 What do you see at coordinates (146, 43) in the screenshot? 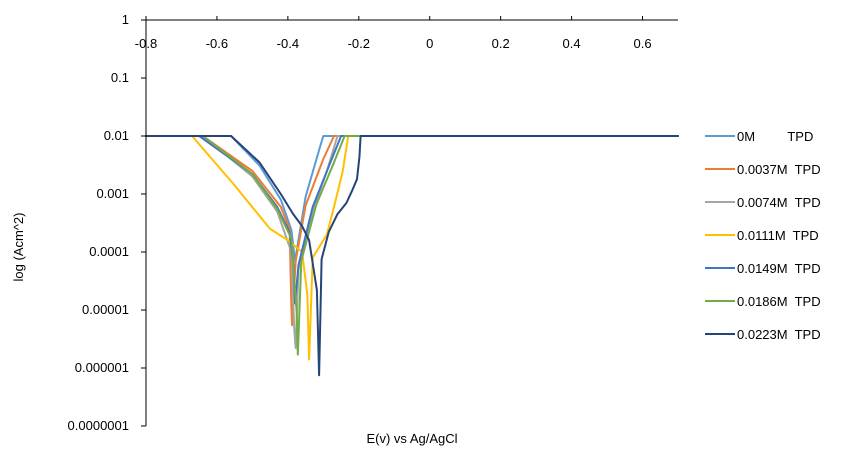
I see `x-tick-label: -0.8` at bounding box center [146, 43].